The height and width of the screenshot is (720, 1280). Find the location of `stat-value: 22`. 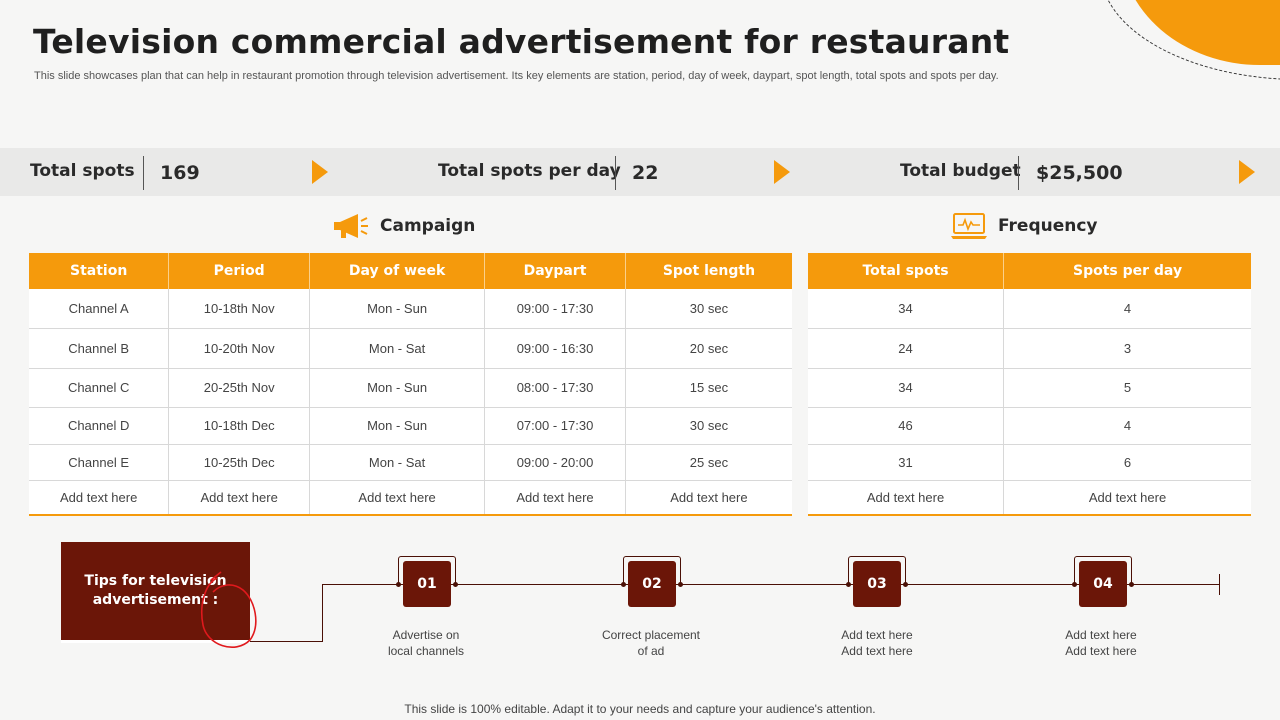

stat-value: 22 is located at coordinates (645, 173).